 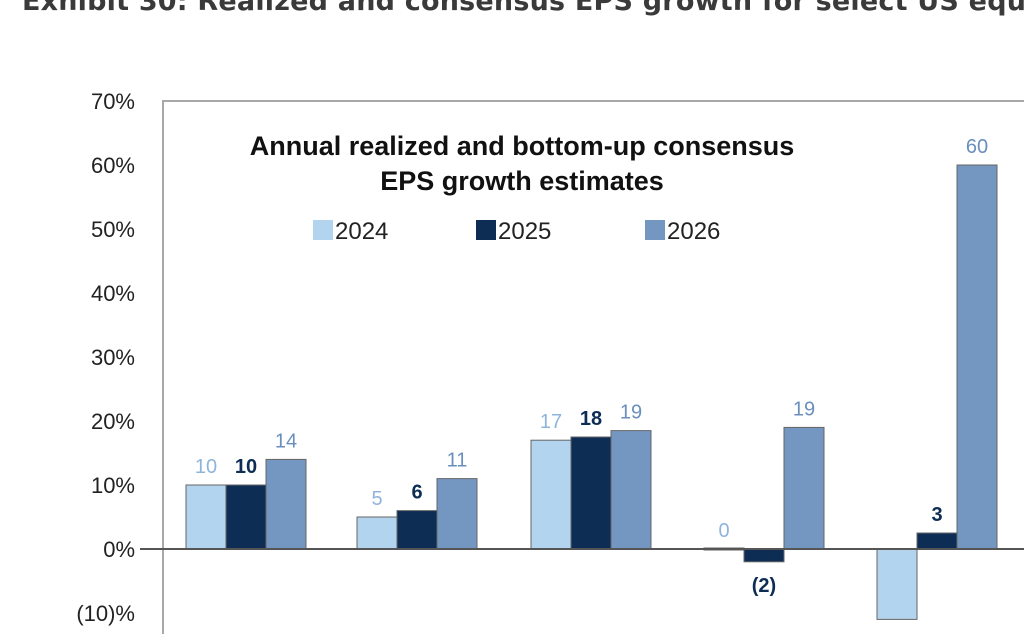 What do you see at coordinates (416, 493) in the screenshot?
I see `data-label-2025-group-2: 6` at bounding box center [416, 493].